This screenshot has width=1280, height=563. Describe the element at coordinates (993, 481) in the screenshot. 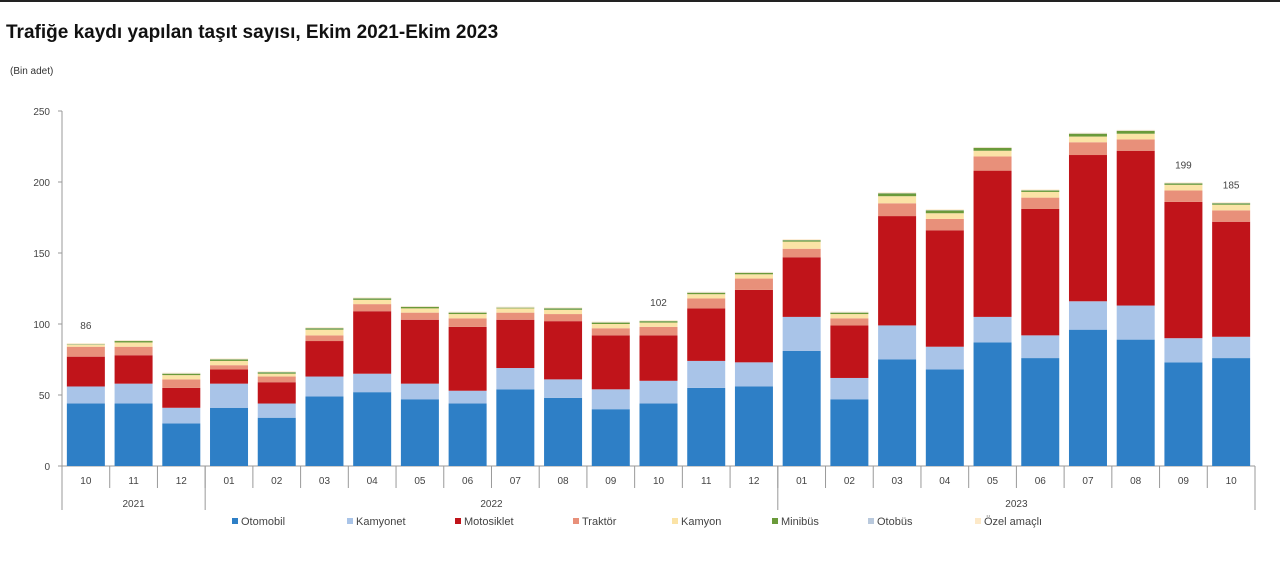

I see `x-tick-label: 05` at that location.